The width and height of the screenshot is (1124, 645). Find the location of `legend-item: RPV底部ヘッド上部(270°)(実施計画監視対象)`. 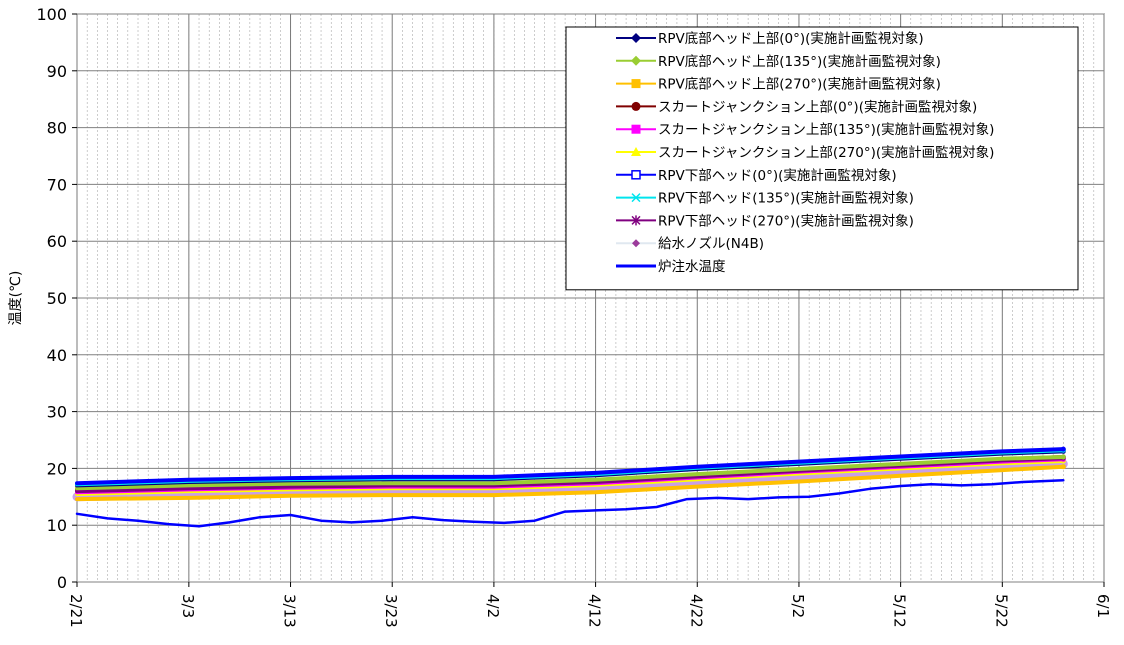

legend-item: RPV底部ヘッド上部(270°)(実施計画監視対象) is located at coordinates (778, 84).